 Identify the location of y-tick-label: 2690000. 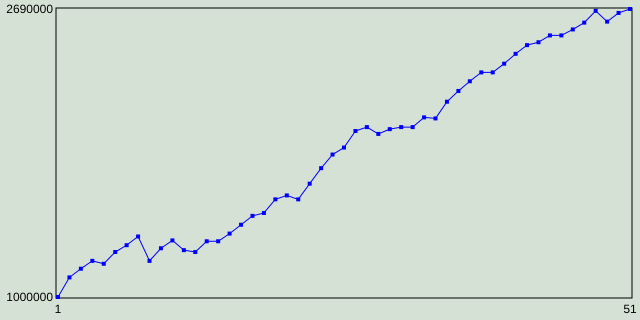
(30, 9).